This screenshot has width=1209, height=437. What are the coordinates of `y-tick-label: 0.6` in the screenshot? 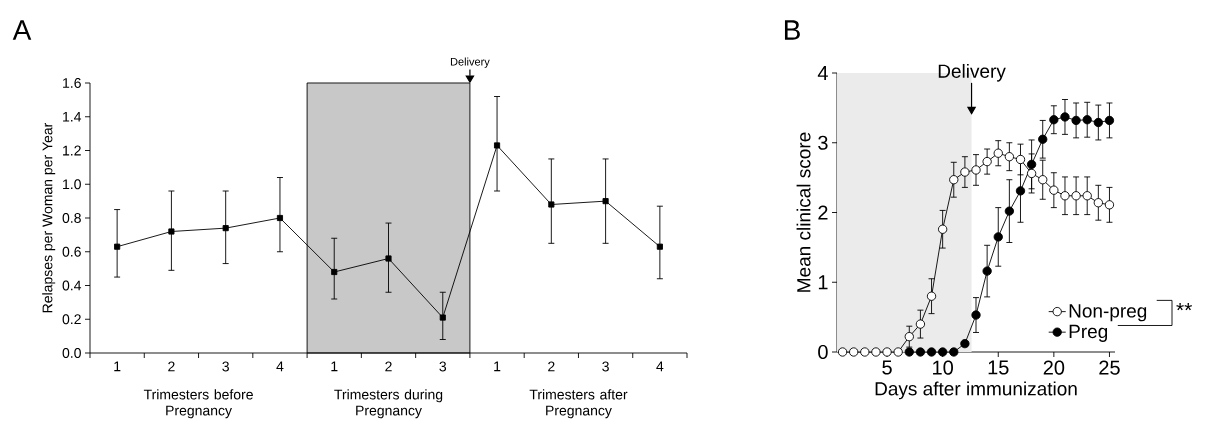 It's located at (71, 251).